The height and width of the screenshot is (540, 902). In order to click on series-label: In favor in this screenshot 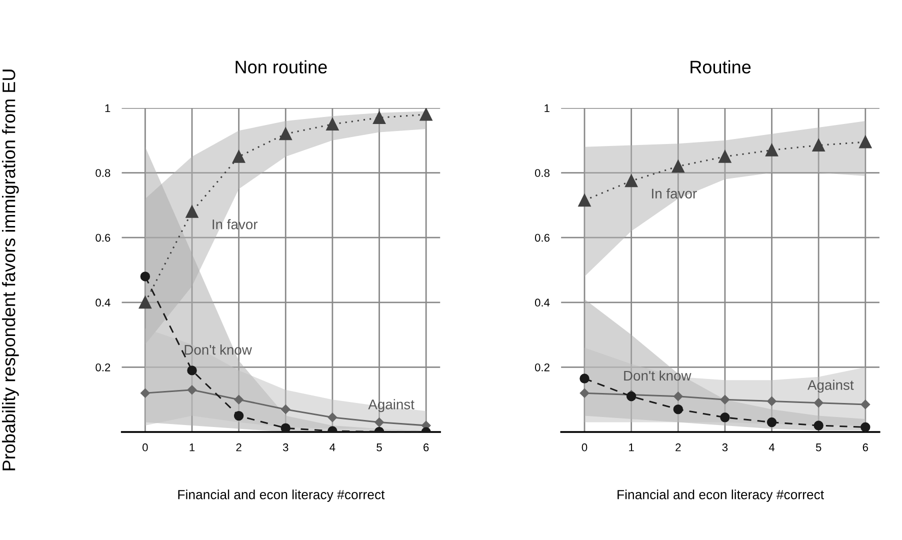, I will do `click(674, 193)`.